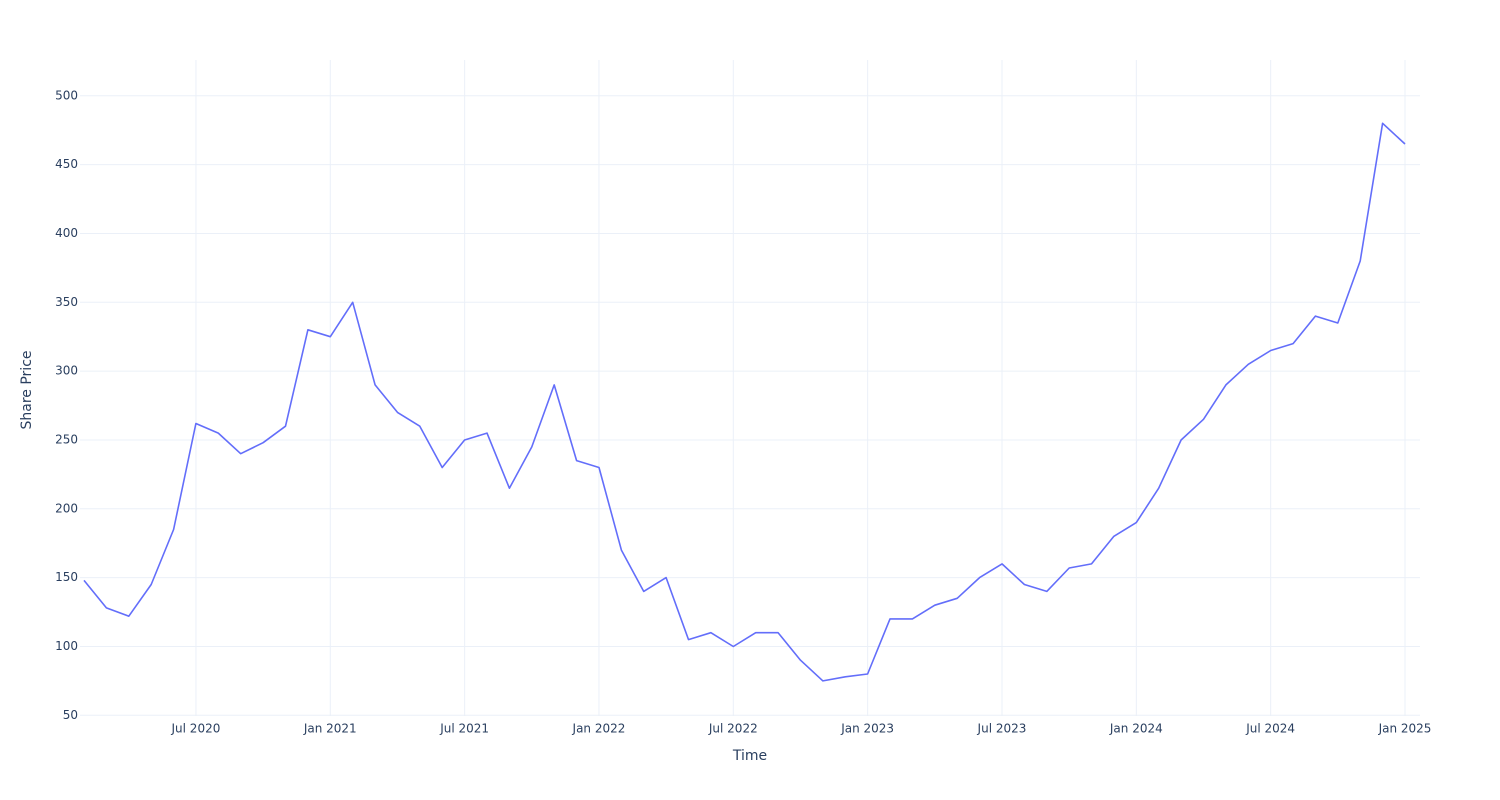 Image resolution: width=1500 pixels, height=800 pixels. I want to click on x-tick-label: Jul 2020, so click(196, 729).